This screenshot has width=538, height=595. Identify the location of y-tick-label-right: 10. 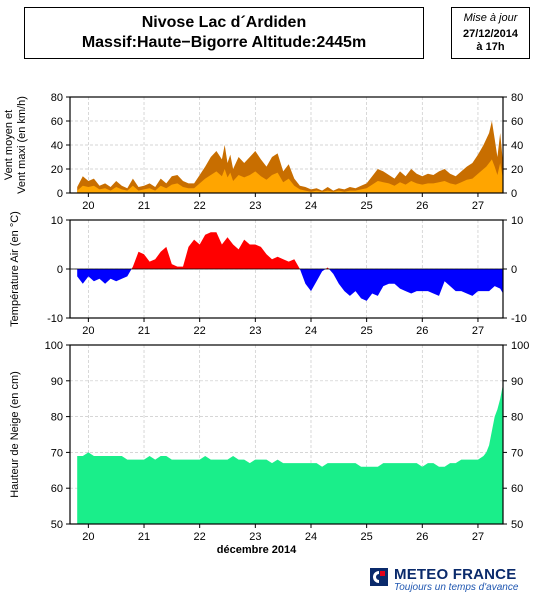
(517, 221).